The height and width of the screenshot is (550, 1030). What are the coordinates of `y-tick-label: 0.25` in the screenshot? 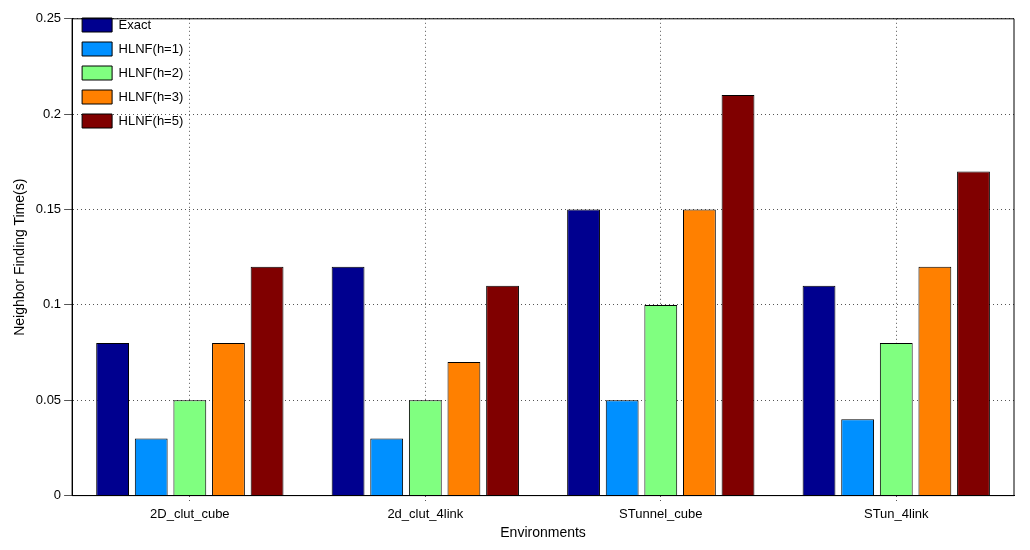 It's located at (48, 18).